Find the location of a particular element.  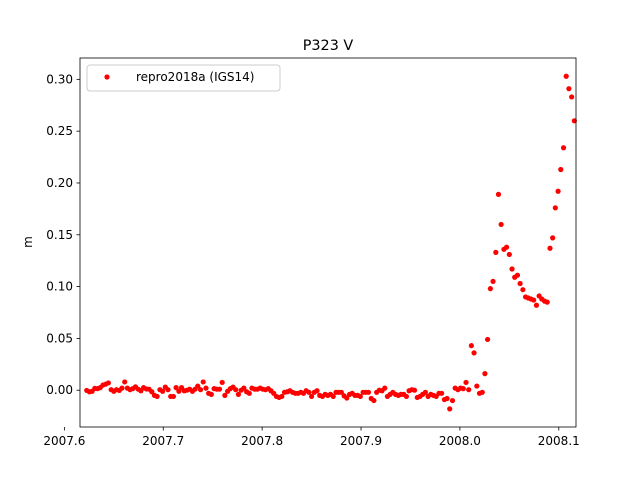

legend-marker is located at coordinates (107, 77).